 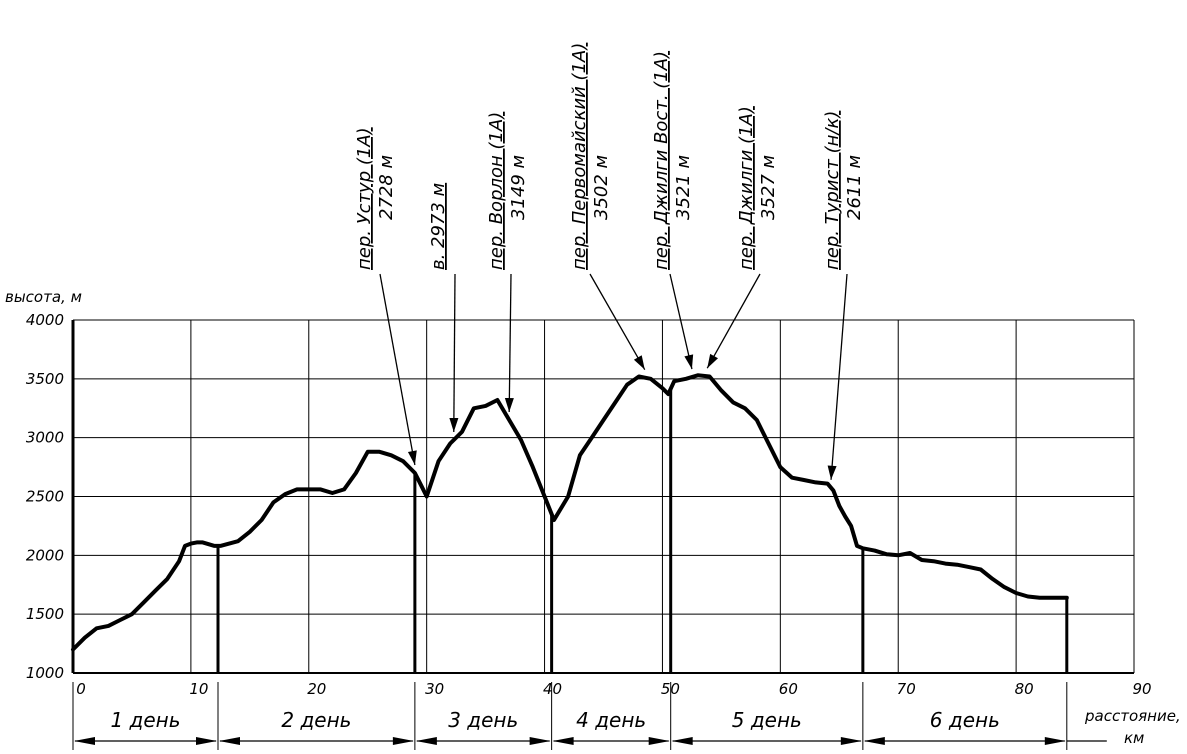 I want to click on annotation-name: пер. Ворлон (1А), so click(x=496, y=191).